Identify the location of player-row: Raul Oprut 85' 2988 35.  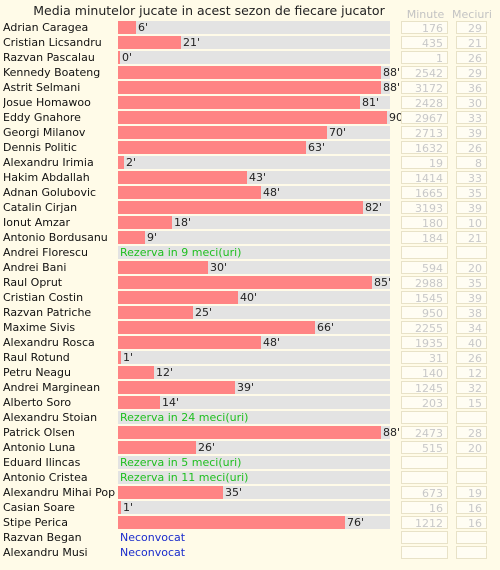
(250, 282).